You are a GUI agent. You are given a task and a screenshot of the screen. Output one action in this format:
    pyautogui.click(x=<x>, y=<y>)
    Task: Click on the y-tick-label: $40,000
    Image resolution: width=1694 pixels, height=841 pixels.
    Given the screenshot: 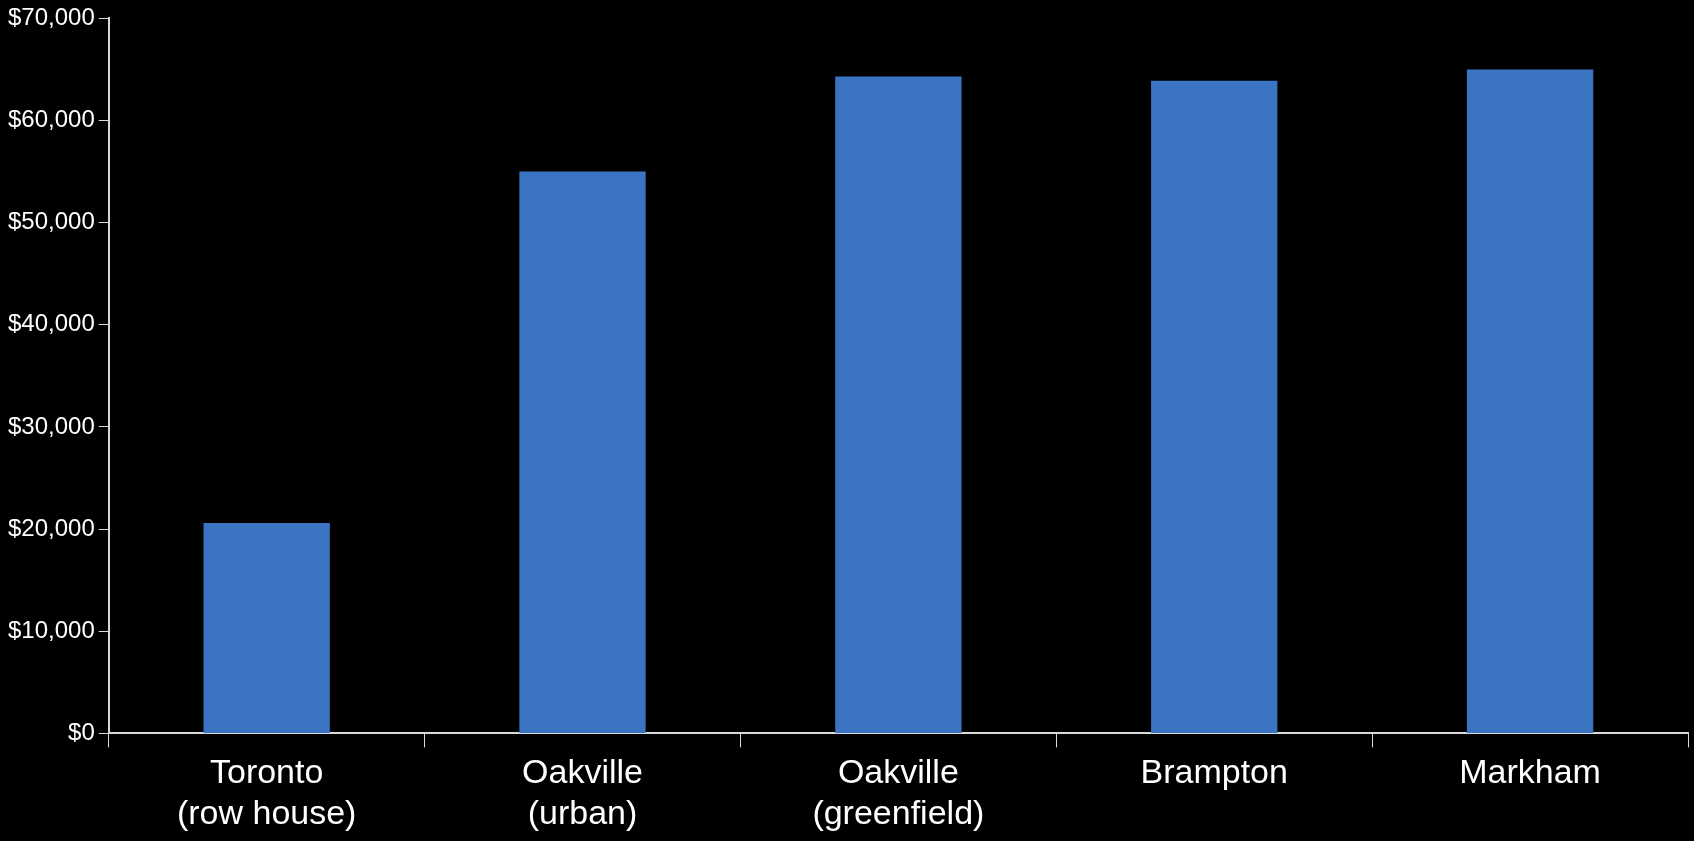 What is the action you would take?
    pyautogui.click(x=51, y=323)
    